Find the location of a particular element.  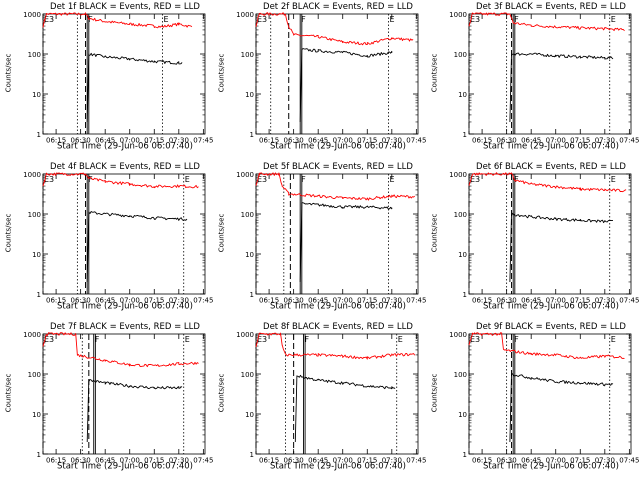

panel-title: Det 9f BLACK = Events, RED = LLD is located at coordinates (551, 327).